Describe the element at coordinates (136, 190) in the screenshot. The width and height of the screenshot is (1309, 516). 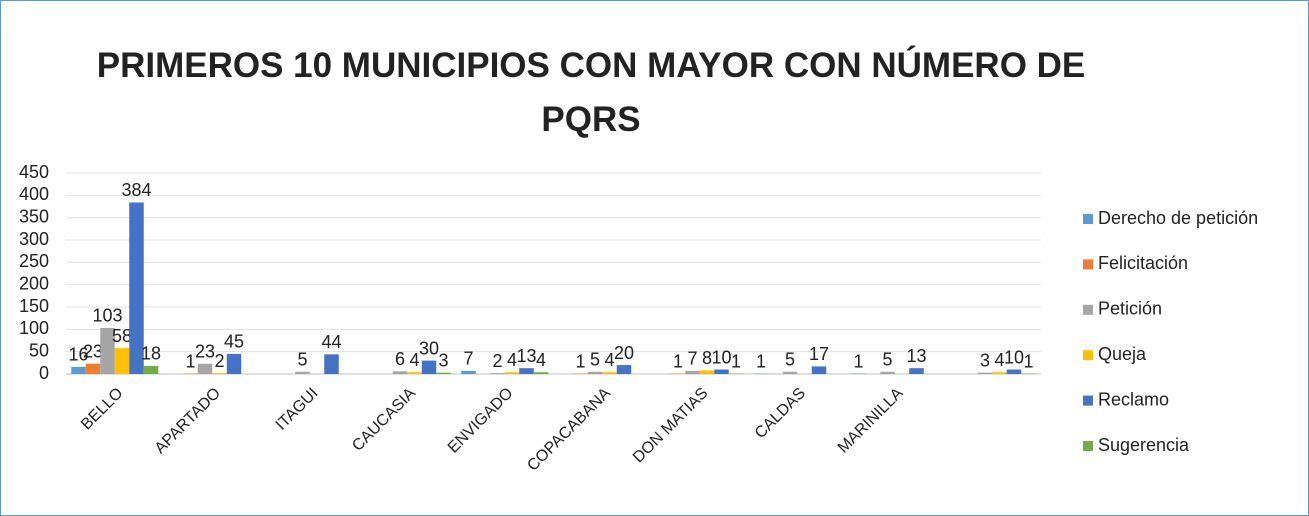
I see `data-label: 384` at that location.